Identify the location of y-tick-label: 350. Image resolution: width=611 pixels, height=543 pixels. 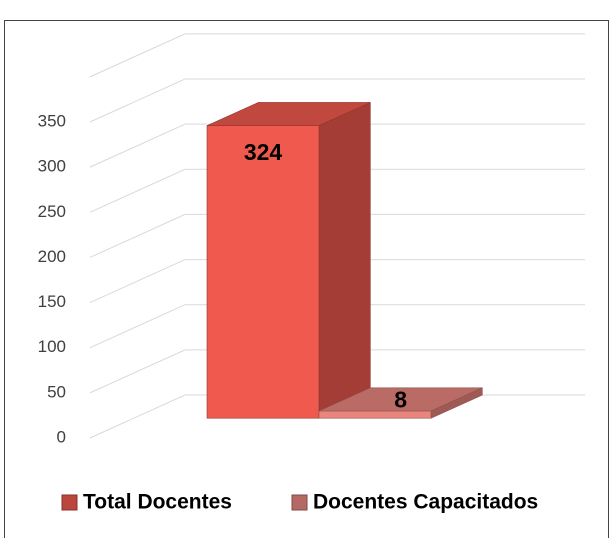
(52, 120).